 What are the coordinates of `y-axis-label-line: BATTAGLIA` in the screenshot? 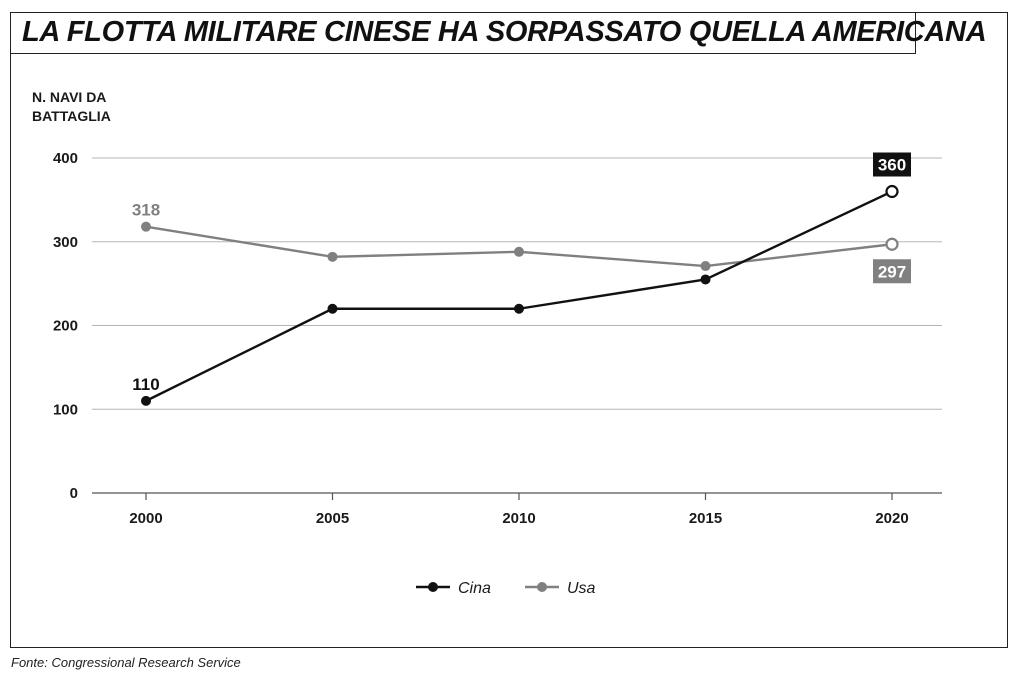 It's located at (71, 116).